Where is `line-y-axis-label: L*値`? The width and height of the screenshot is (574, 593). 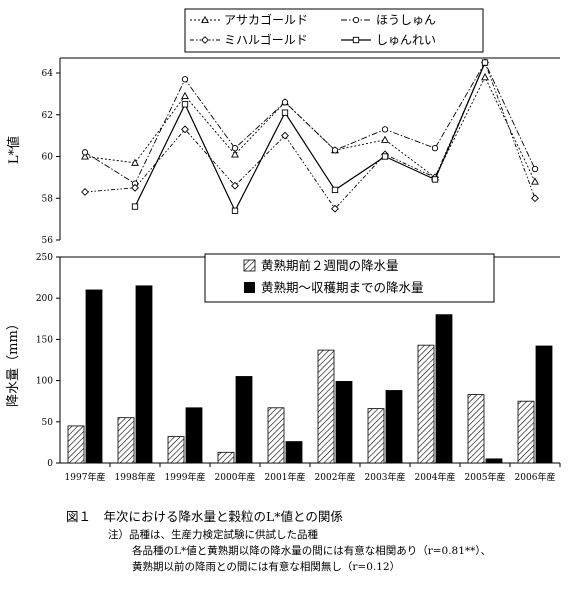
line-y-axis-label: L*値 is located at coordinates (14, 150).